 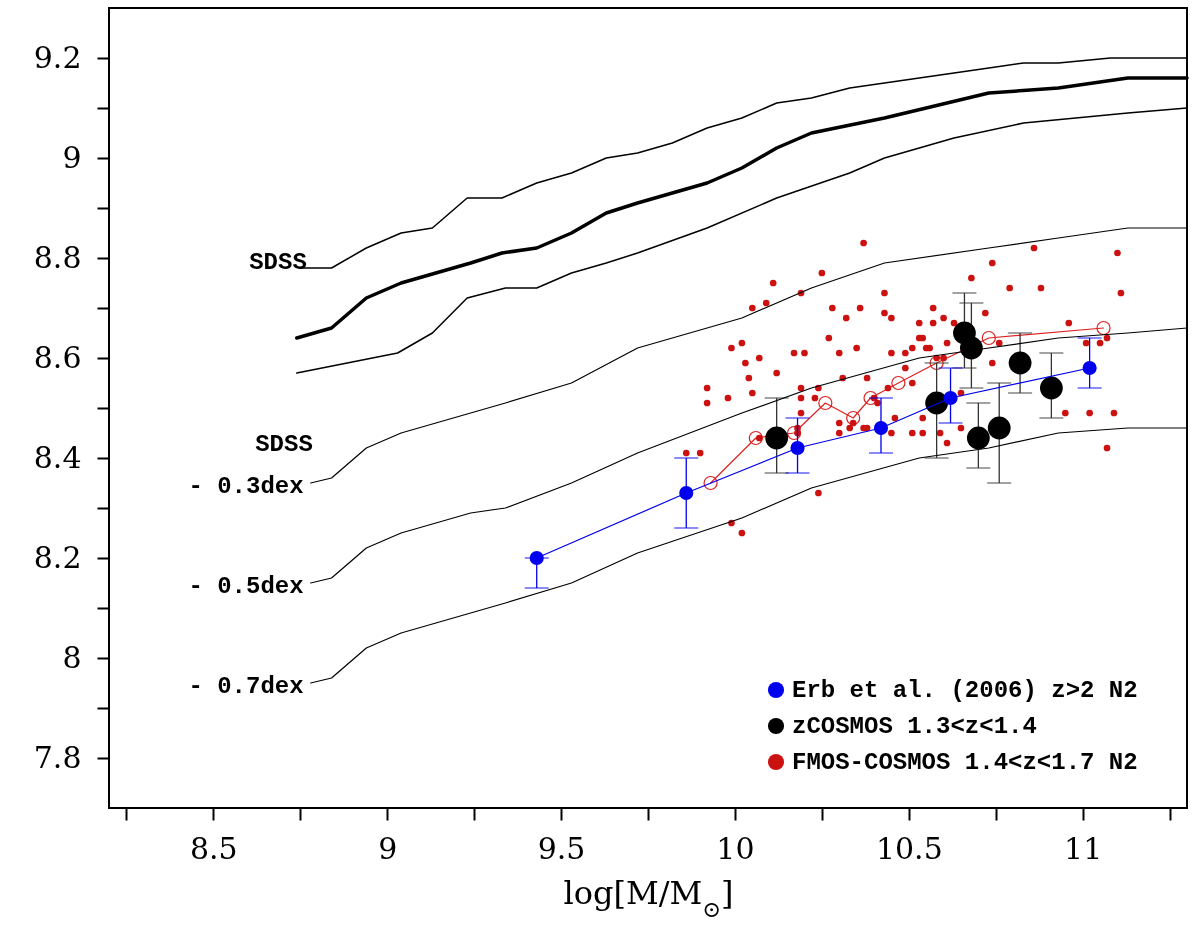 What do you see at coordinates (388, 848) in the screenshot?
I see `x-tick-label: 9` at bounding box center [388, 848].